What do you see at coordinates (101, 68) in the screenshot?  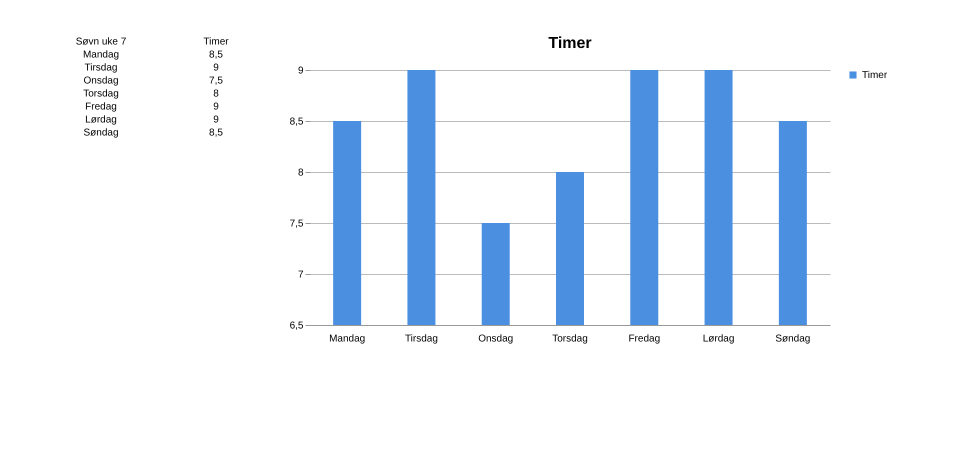 I see `text: Tirsdag` at bounding box center [101, 68].